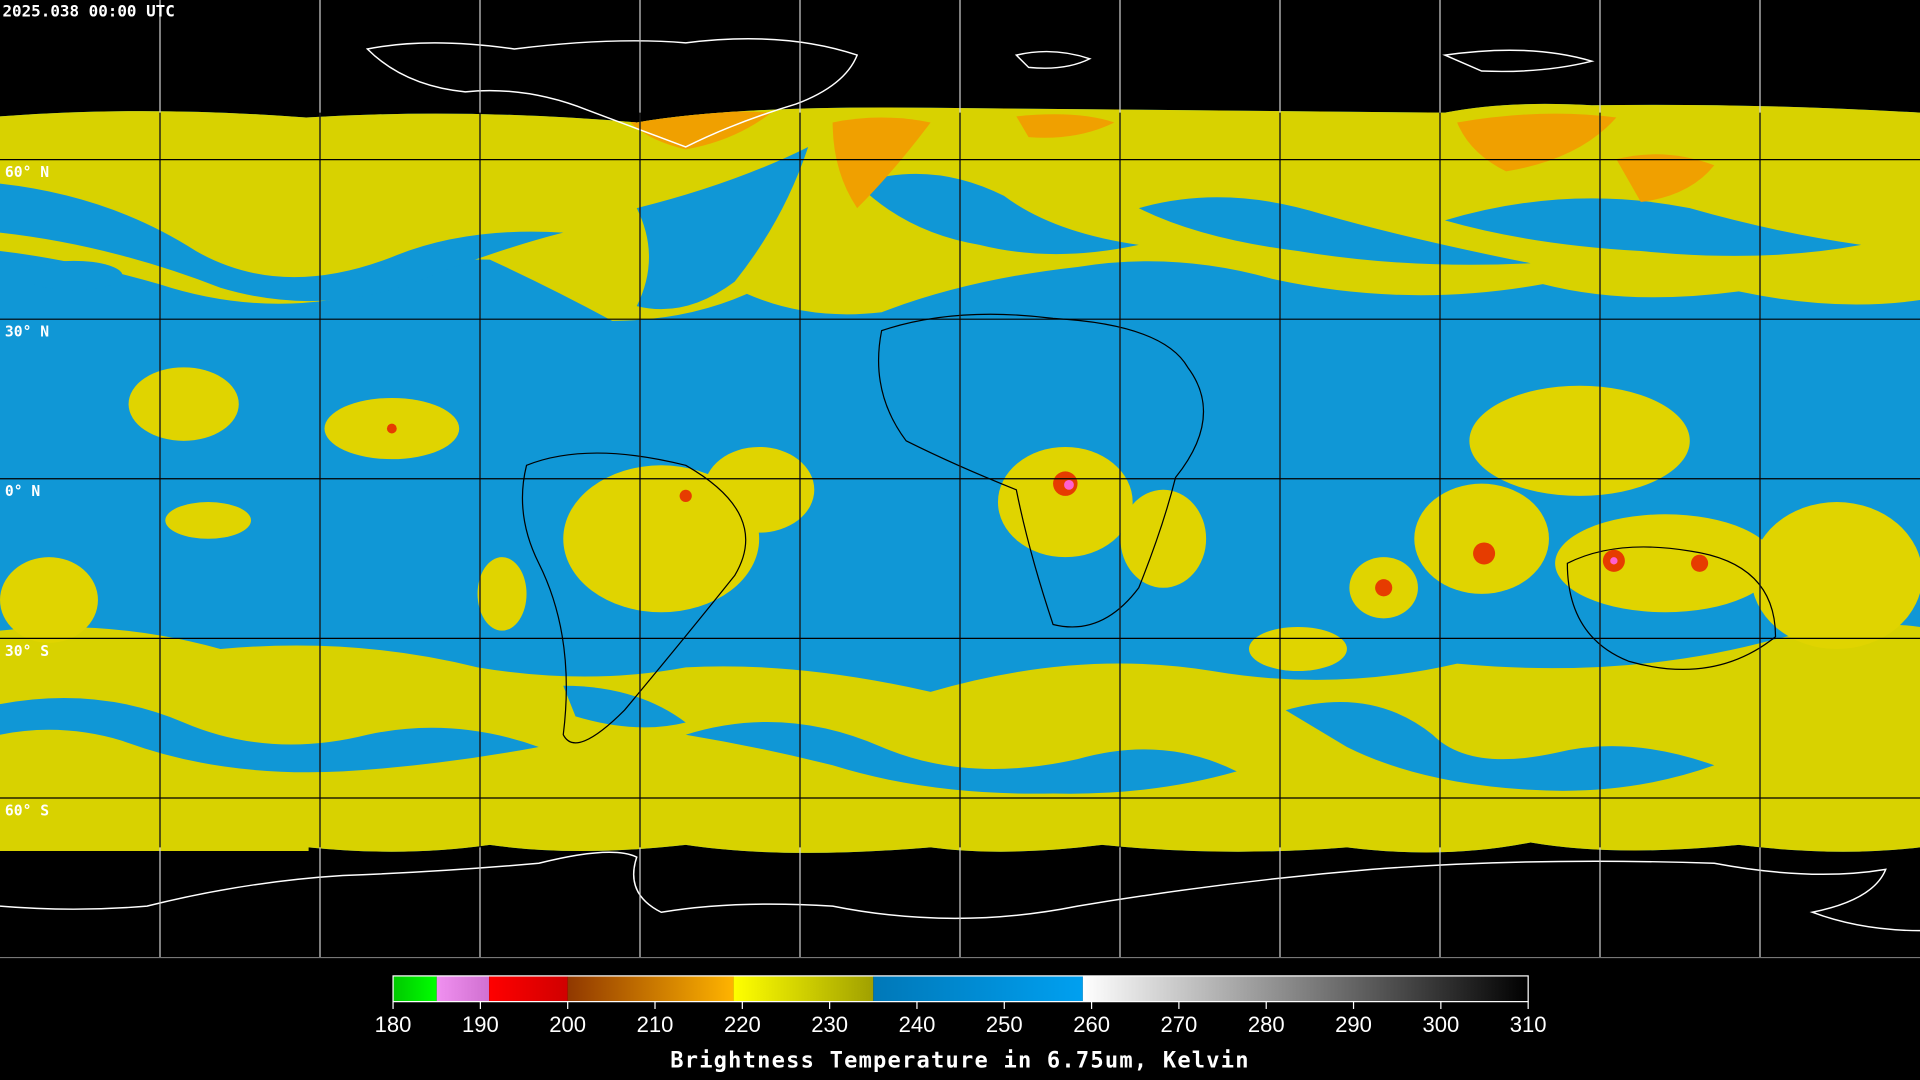 The image size is (1920, 1080). I want to click on south-dry-slots, so click(857, 739).